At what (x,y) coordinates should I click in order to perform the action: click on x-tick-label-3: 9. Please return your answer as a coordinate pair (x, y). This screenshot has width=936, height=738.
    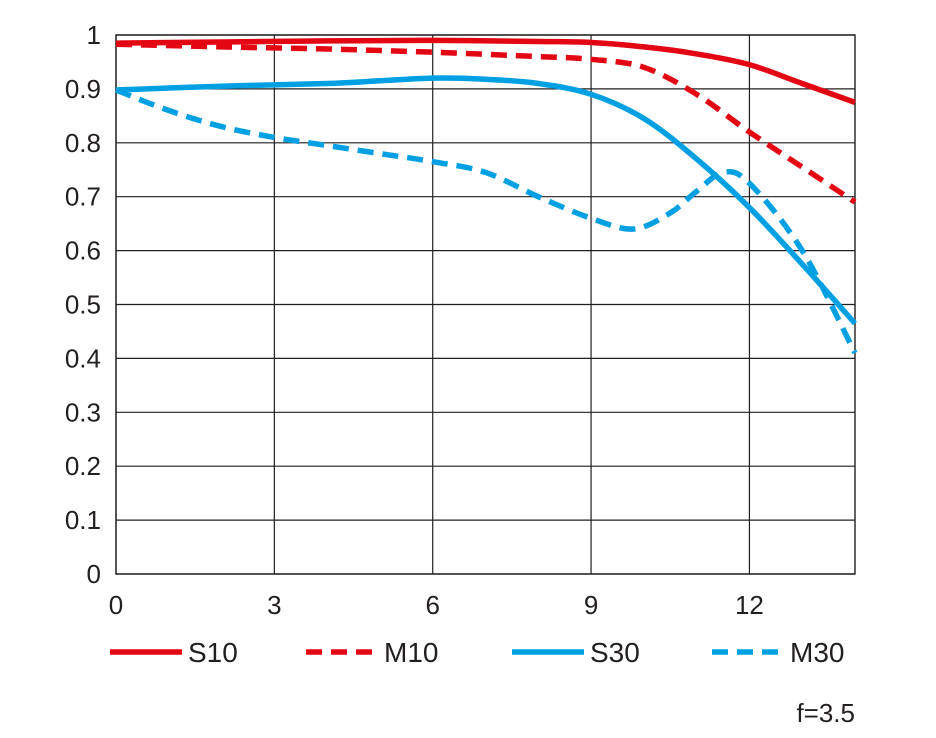
    Looking at the image, I should click on (591, 605).